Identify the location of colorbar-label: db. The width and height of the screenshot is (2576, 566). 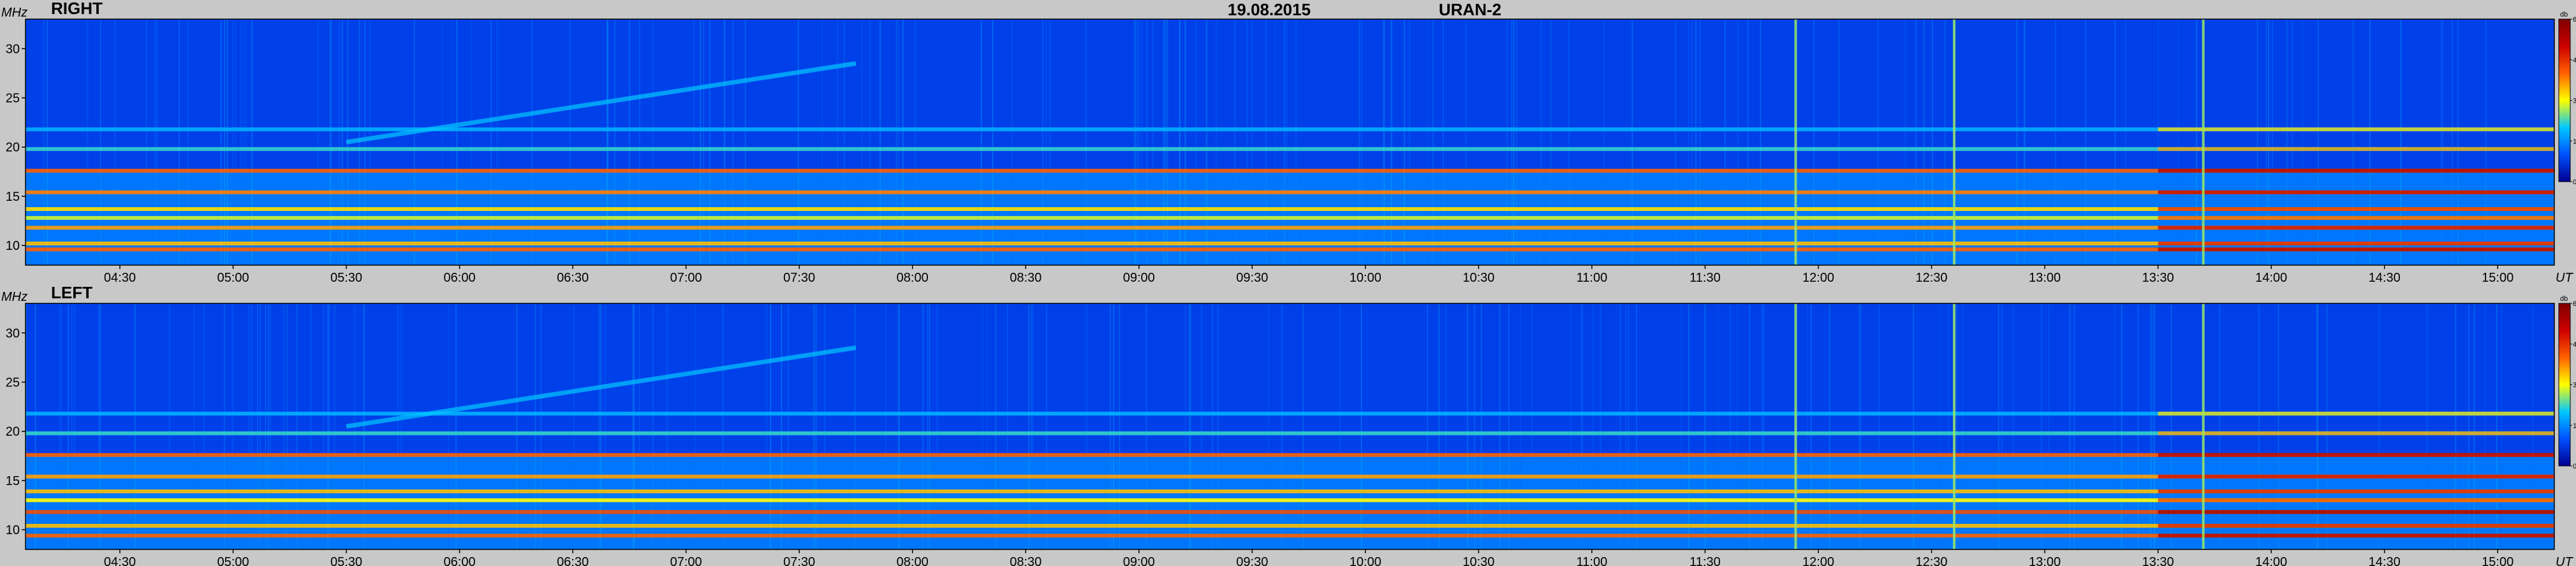
(2564, 299).